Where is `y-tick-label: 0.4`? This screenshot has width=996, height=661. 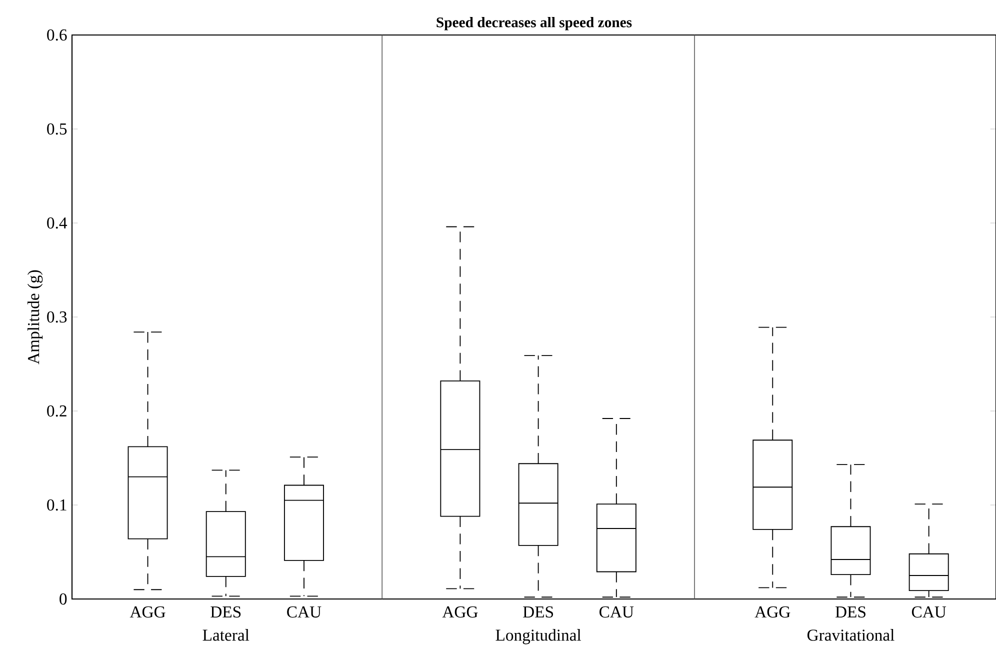
y-tick-label: 0.4 is located at coordinates (57, 223).